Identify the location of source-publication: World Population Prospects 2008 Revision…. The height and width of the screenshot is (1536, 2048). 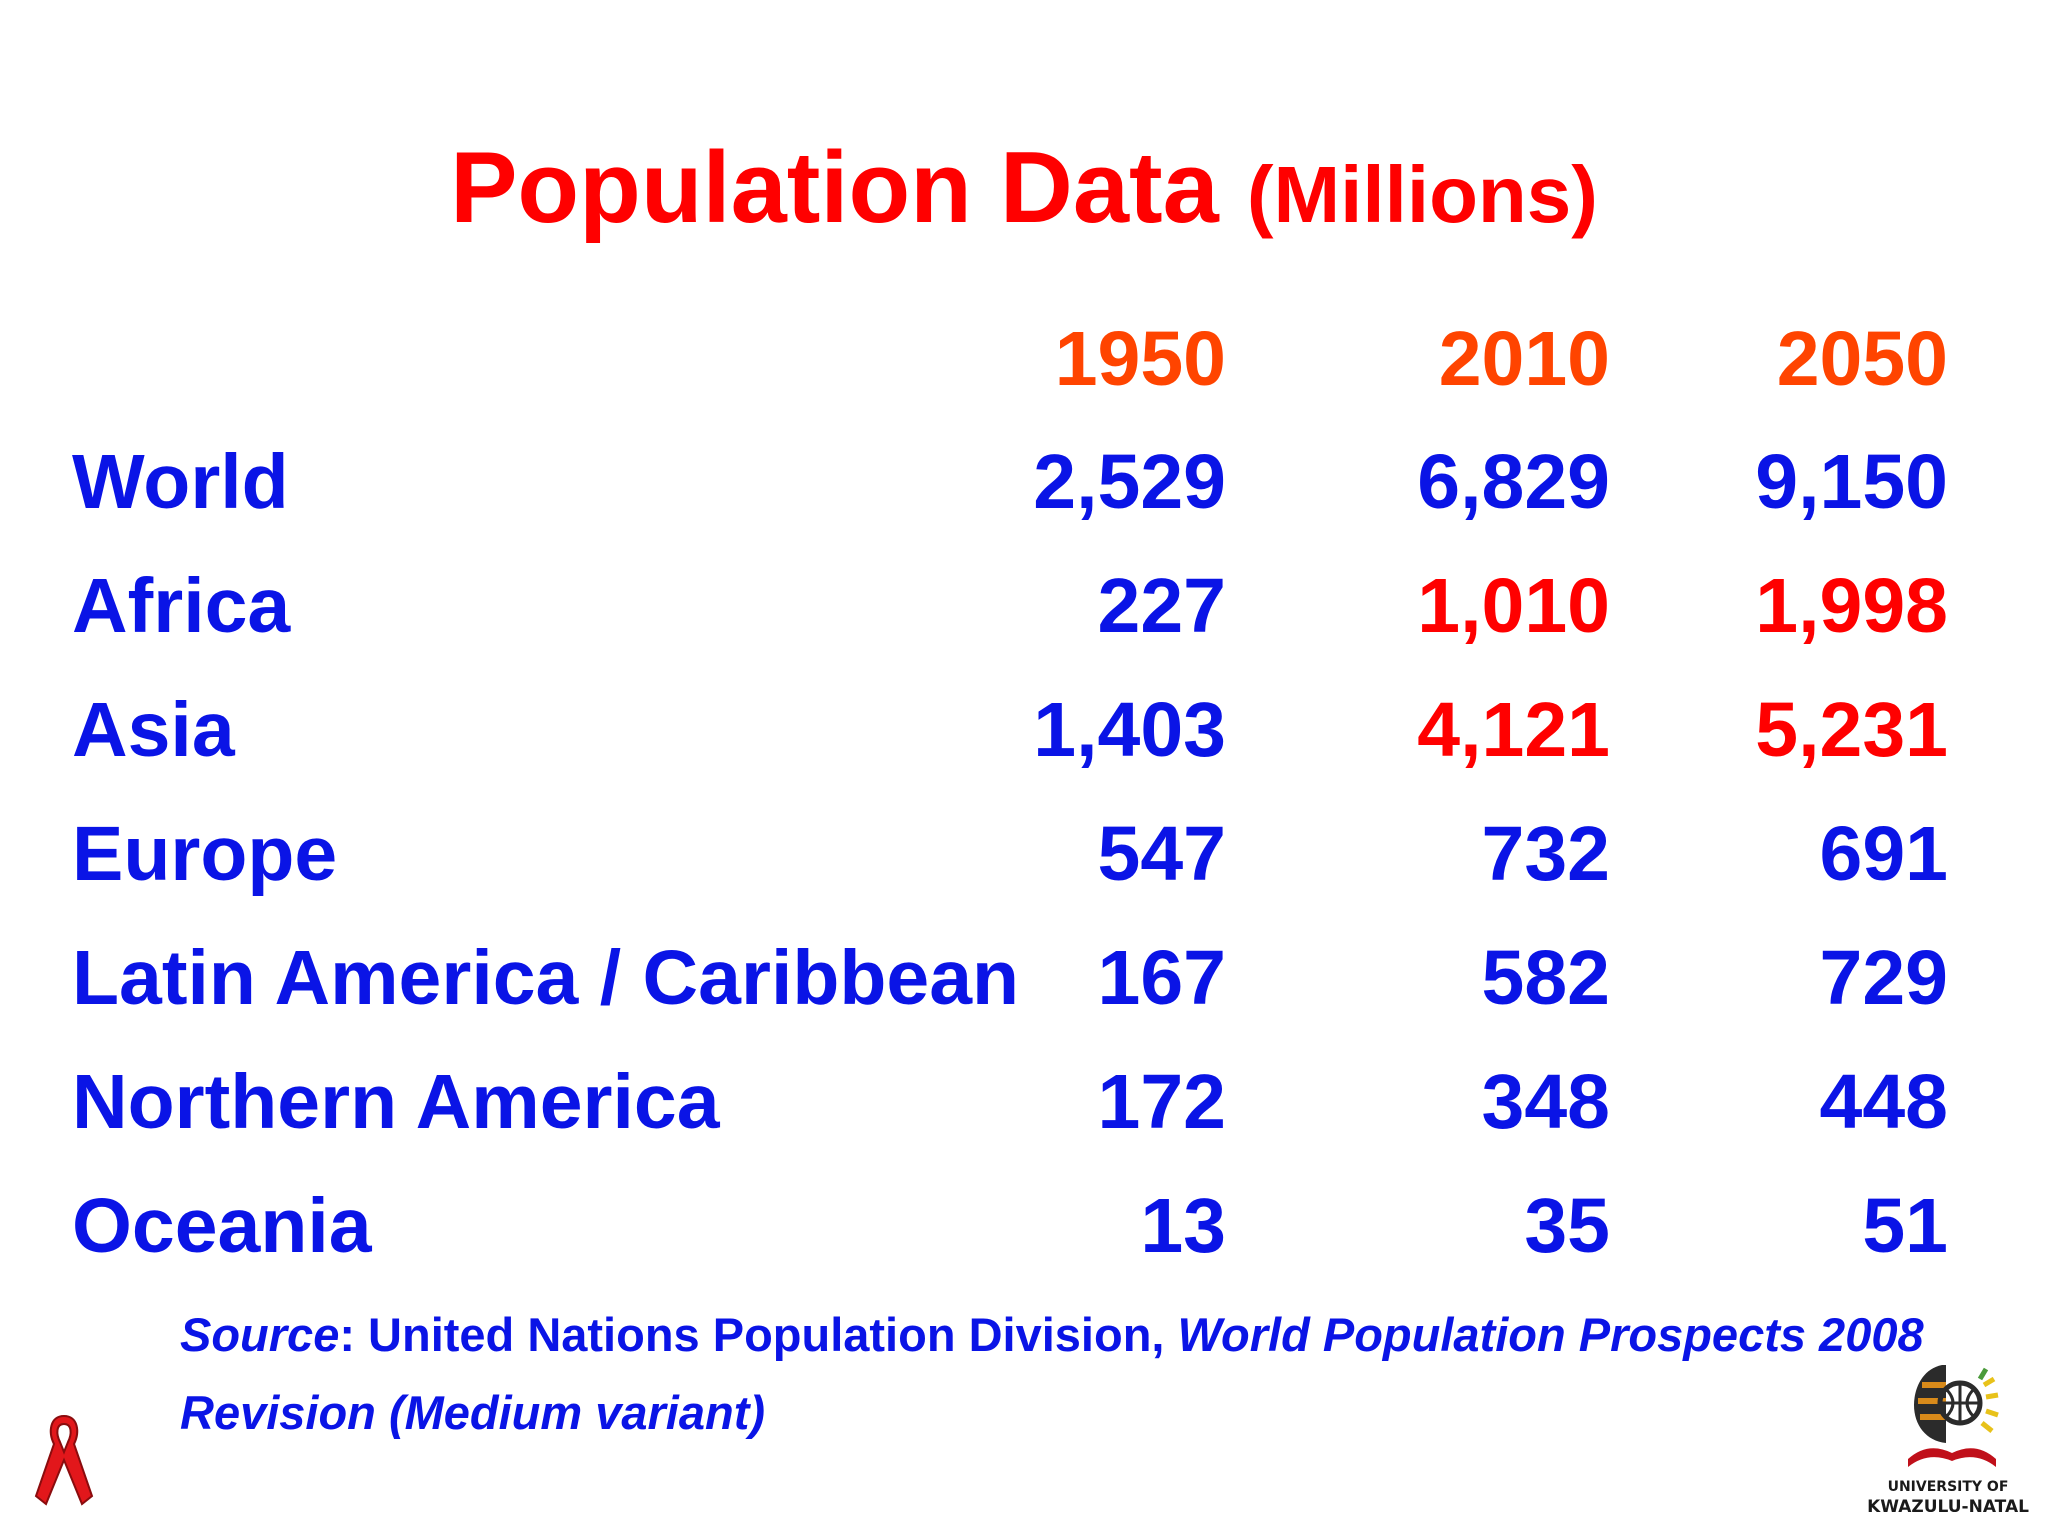
(1052, 1373).